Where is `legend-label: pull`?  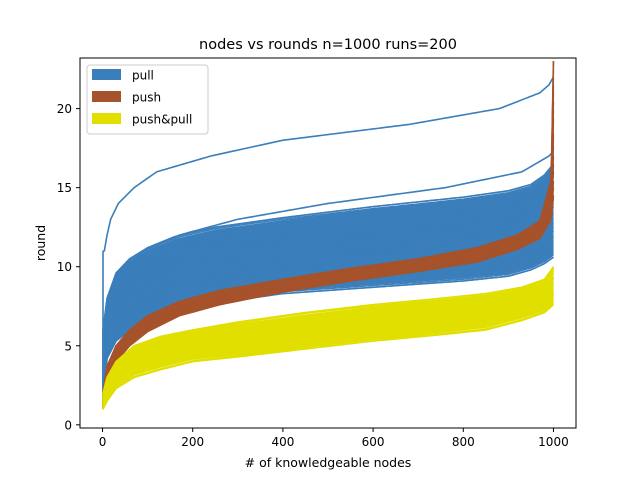 legend-label: pull is located at coordinates (143, 76).